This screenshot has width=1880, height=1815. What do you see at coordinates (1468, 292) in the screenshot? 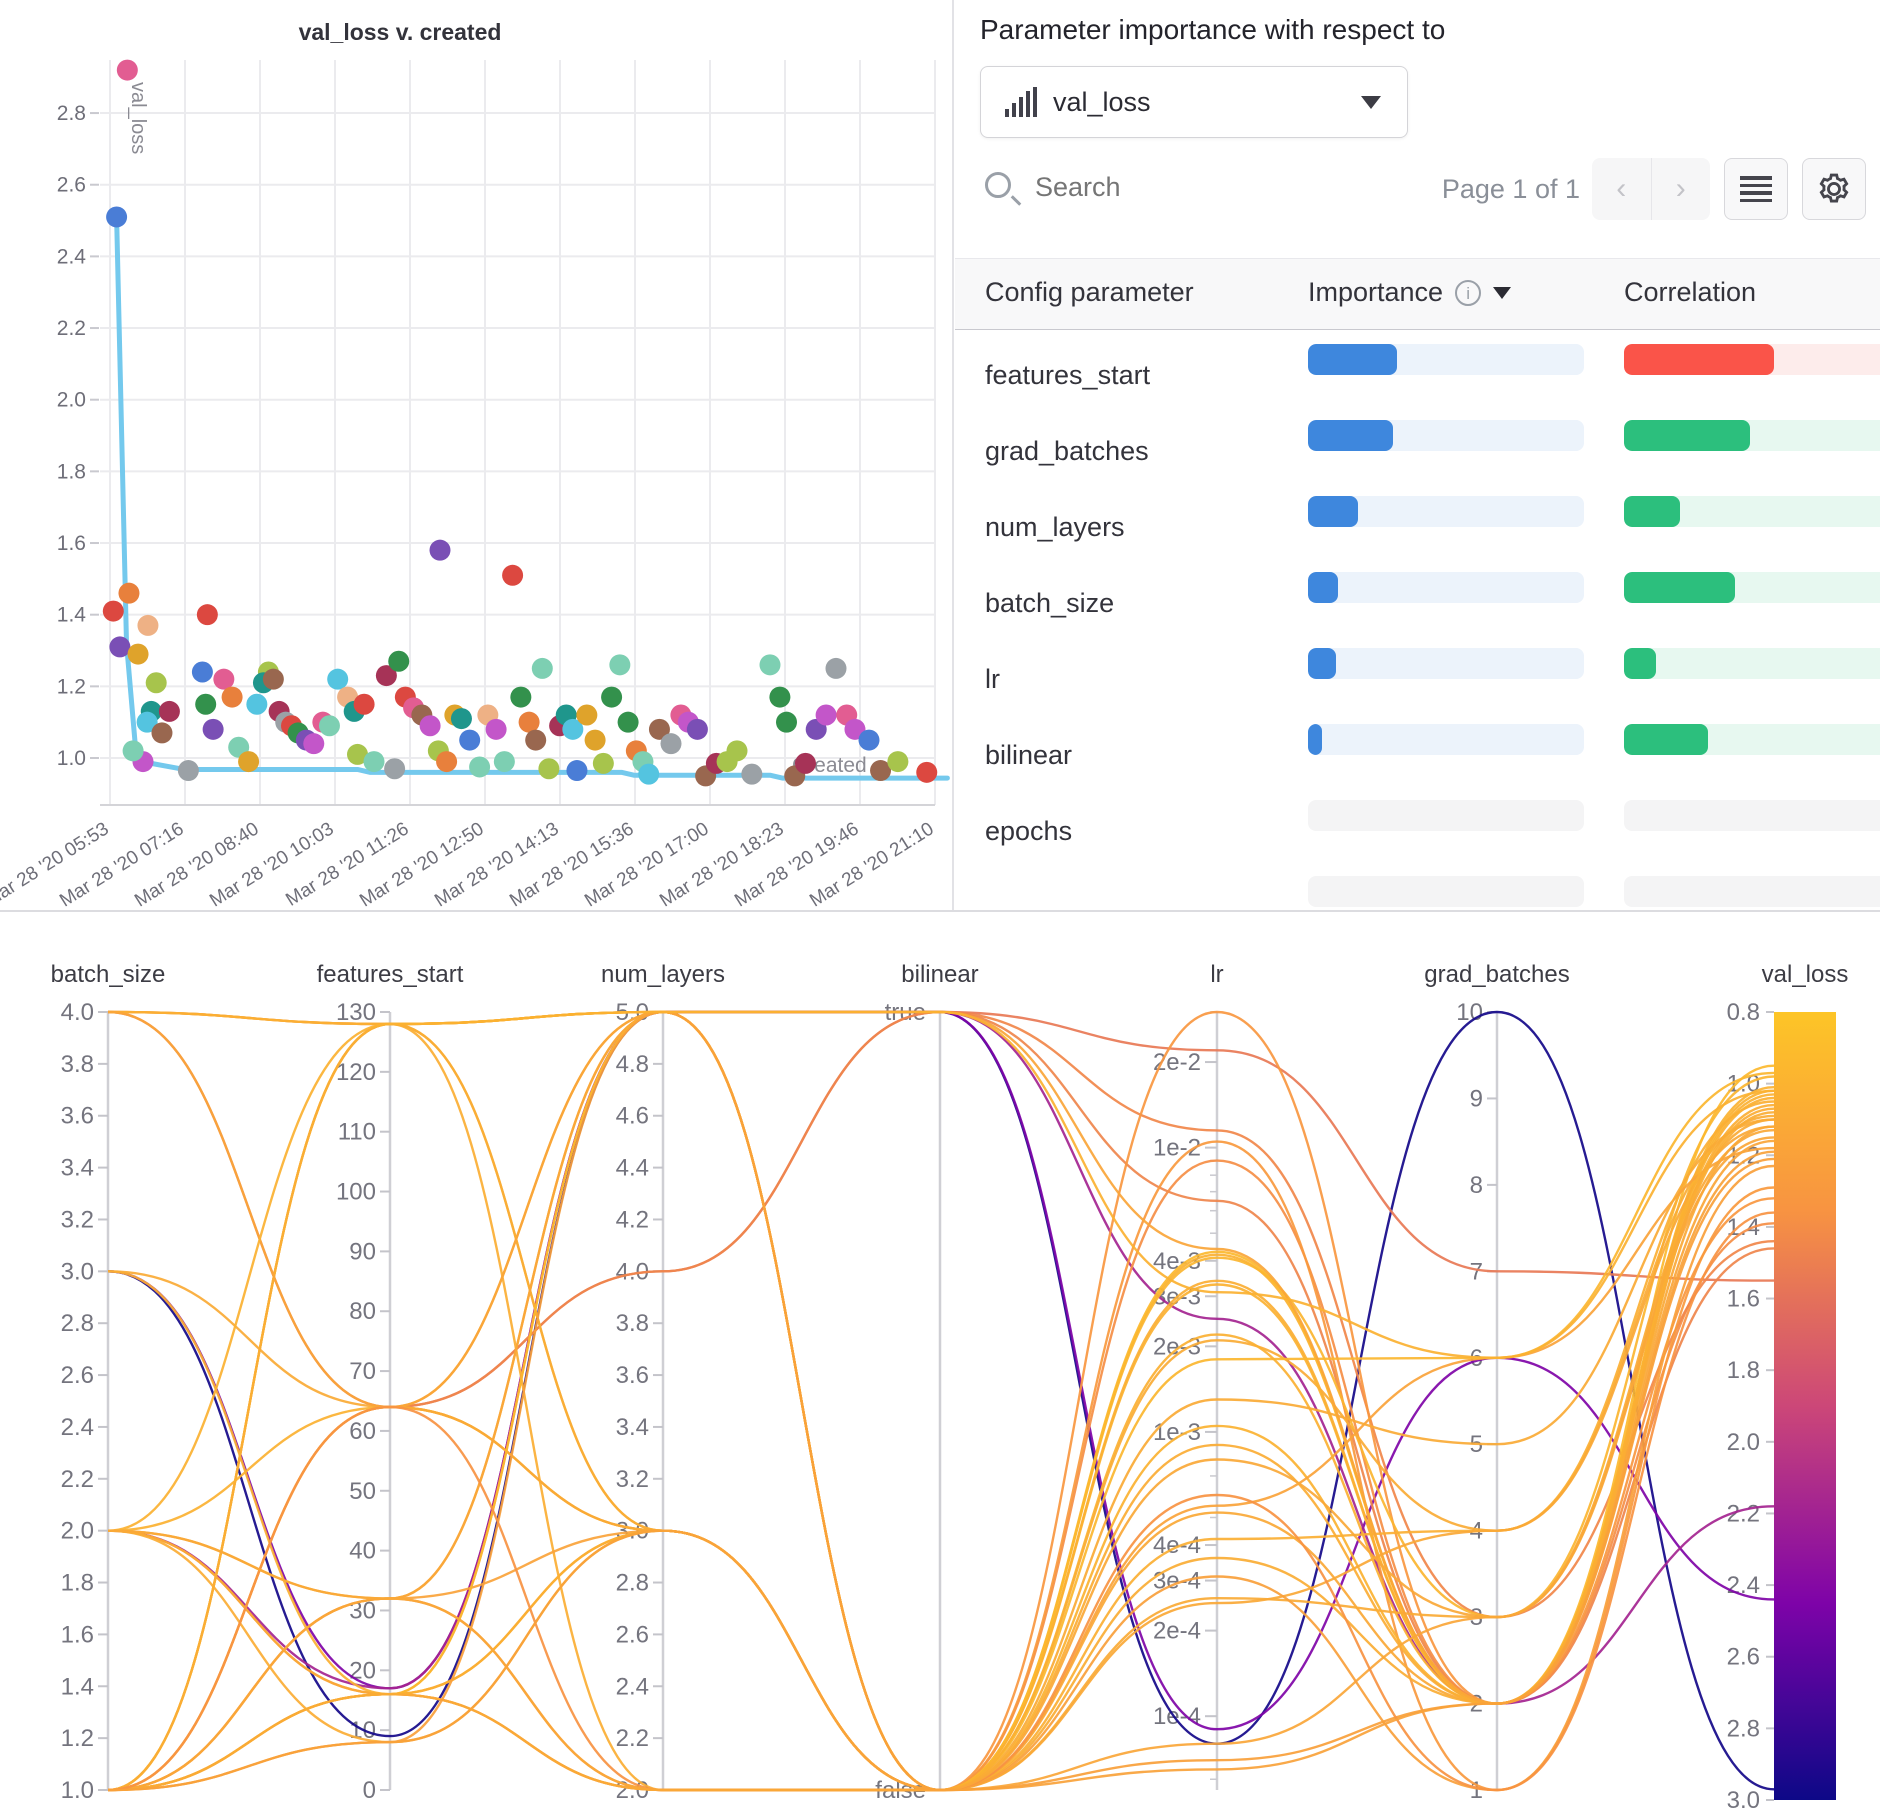
I see `info-icon: i` at bounding box center [1468, 292].